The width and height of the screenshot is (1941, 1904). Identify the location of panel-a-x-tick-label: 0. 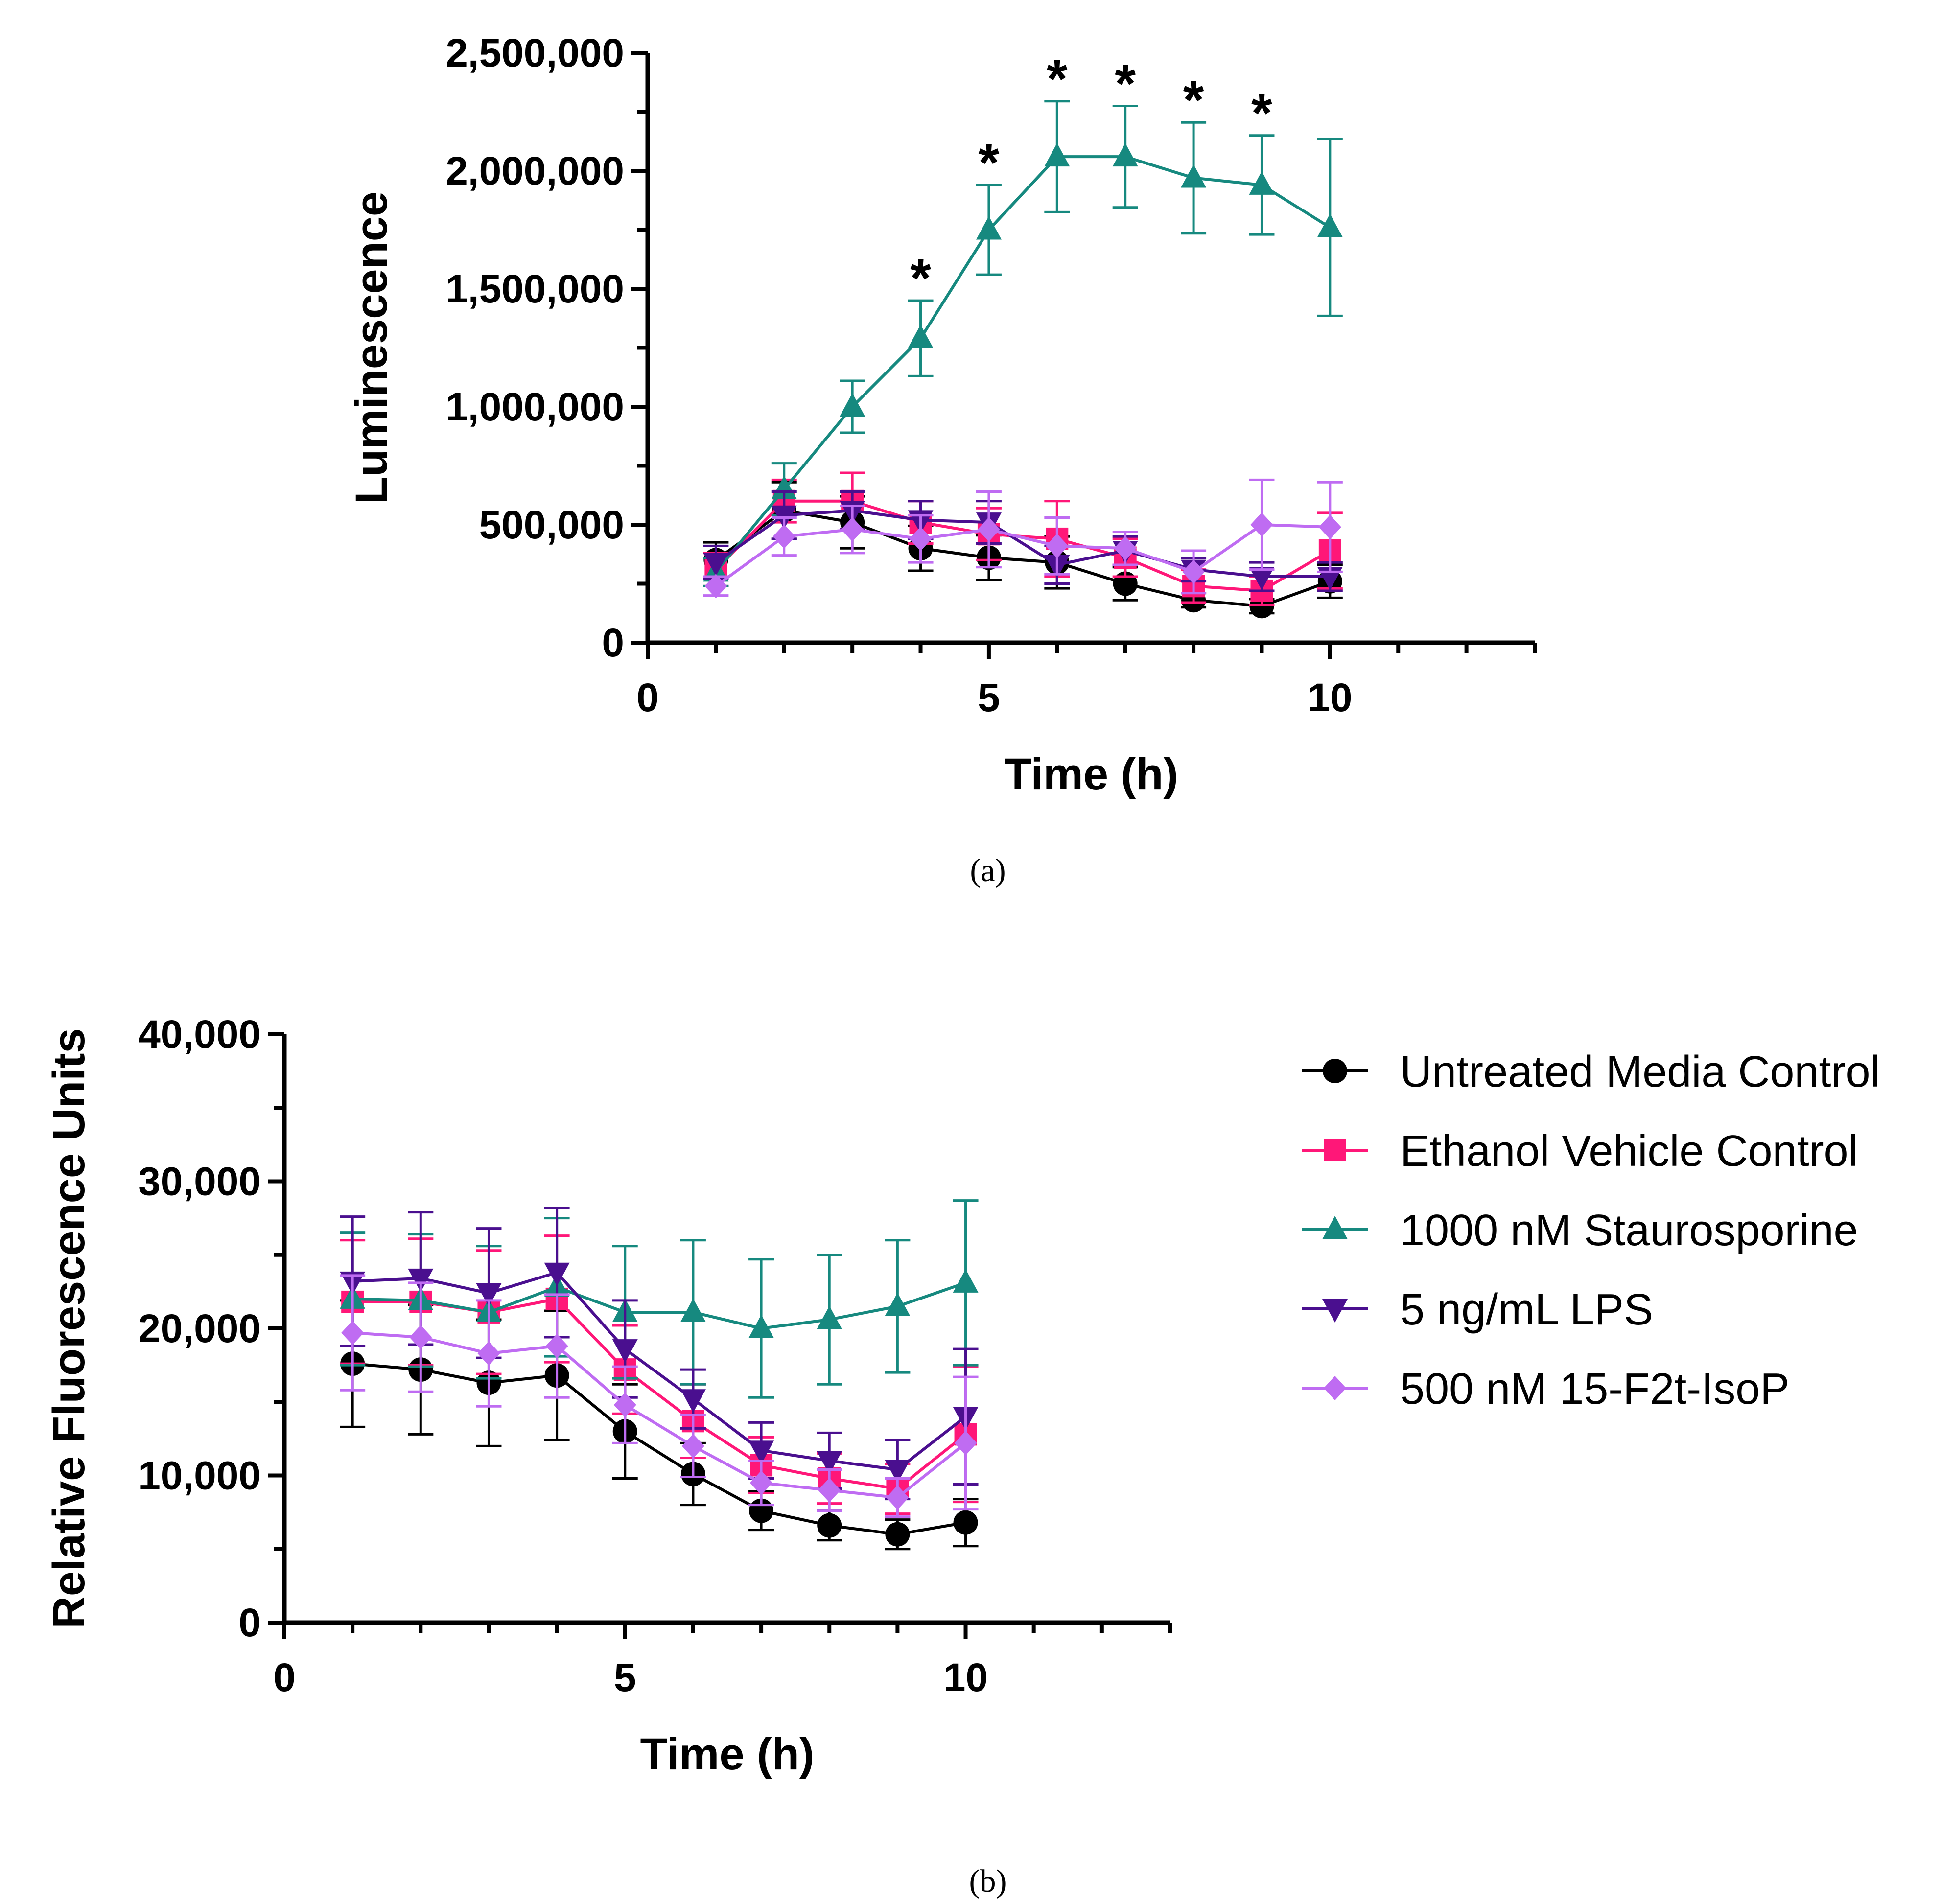
(647, 697).